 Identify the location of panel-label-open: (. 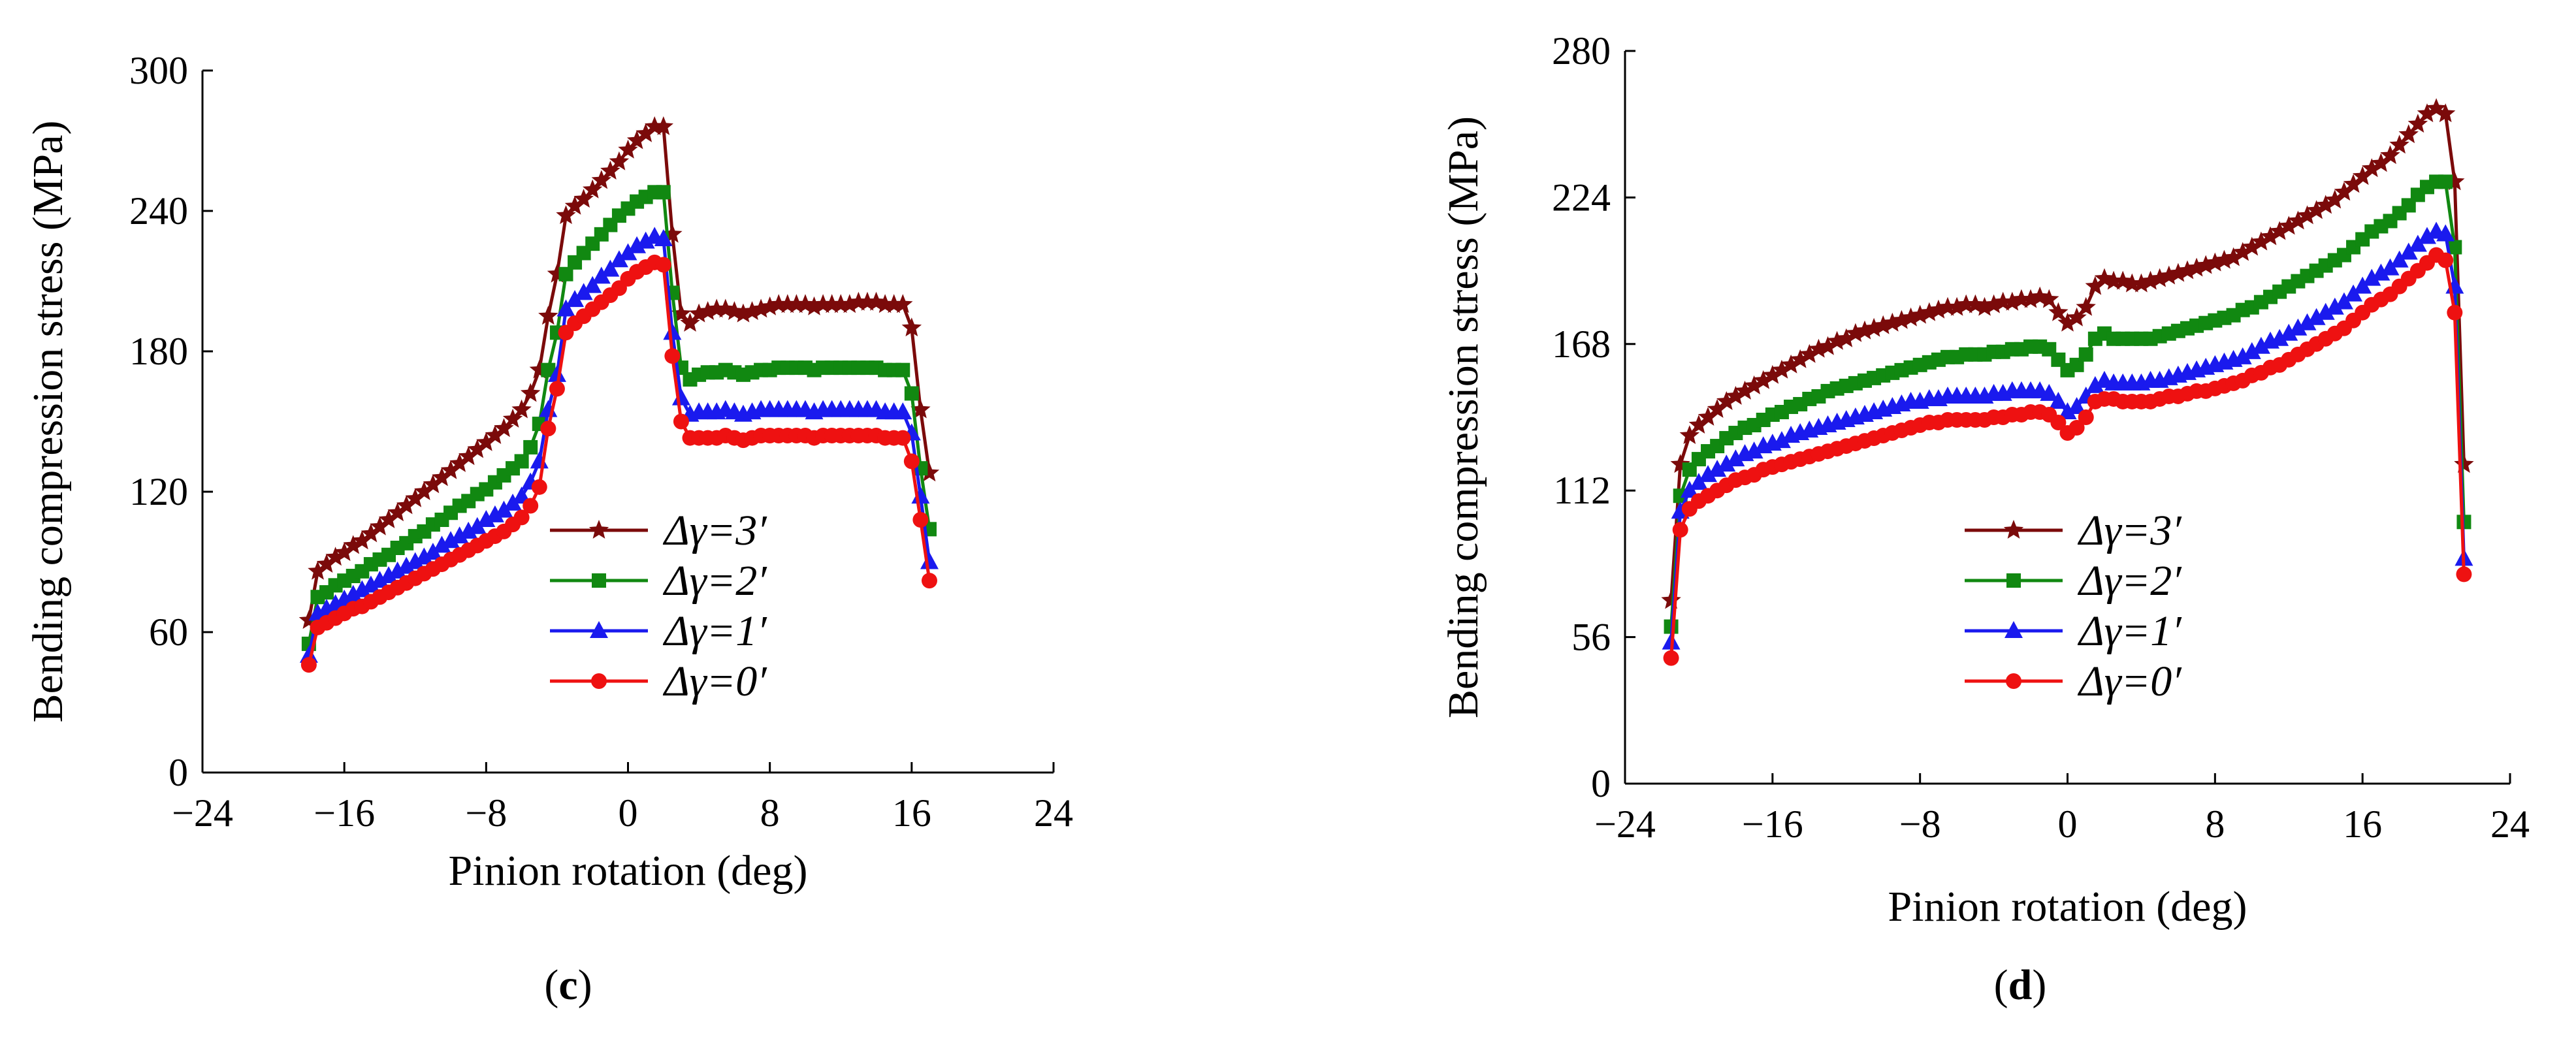
(551, 985).